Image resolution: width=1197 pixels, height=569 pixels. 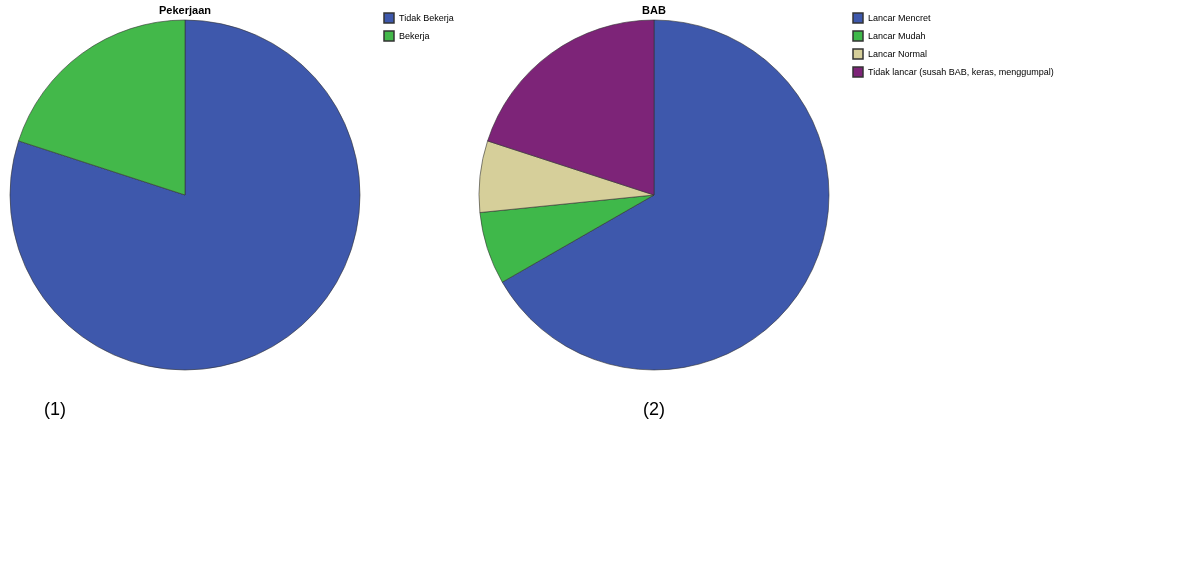 I want to click on legend-label: Bekerja, so click(x=414, y=36).